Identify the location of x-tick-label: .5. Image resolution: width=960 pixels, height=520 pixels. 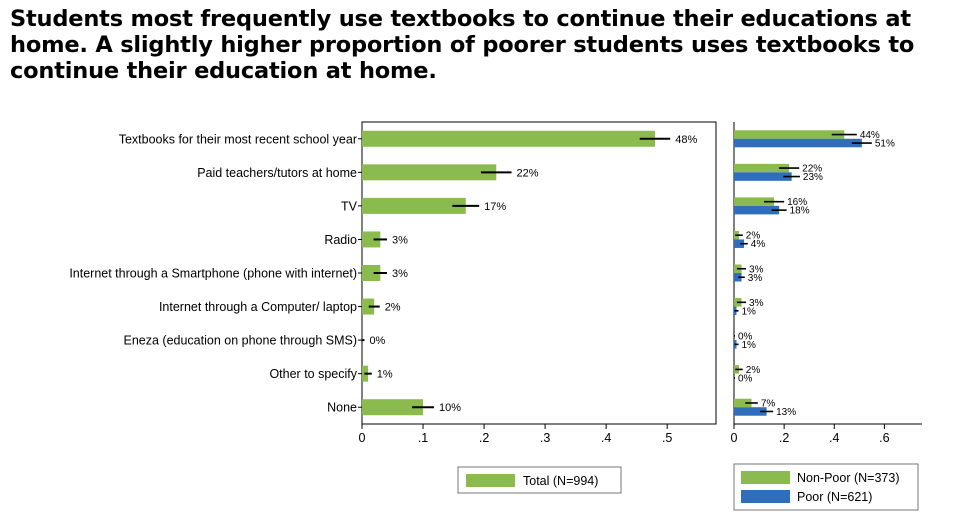
(667, 438).